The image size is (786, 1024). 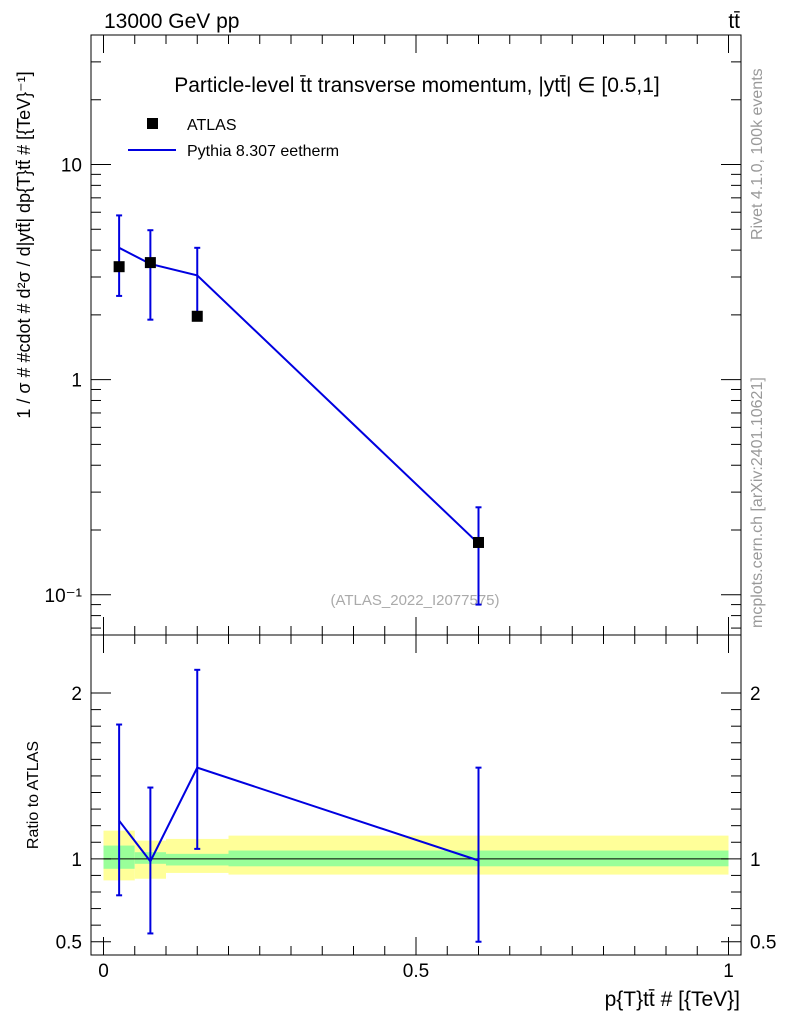 What do you see at coordinates (672, 999) in the screenshot?
I see `x-axis-label: p{T}tt̄ # [{TeV}]` at bounding box center [672, 999].